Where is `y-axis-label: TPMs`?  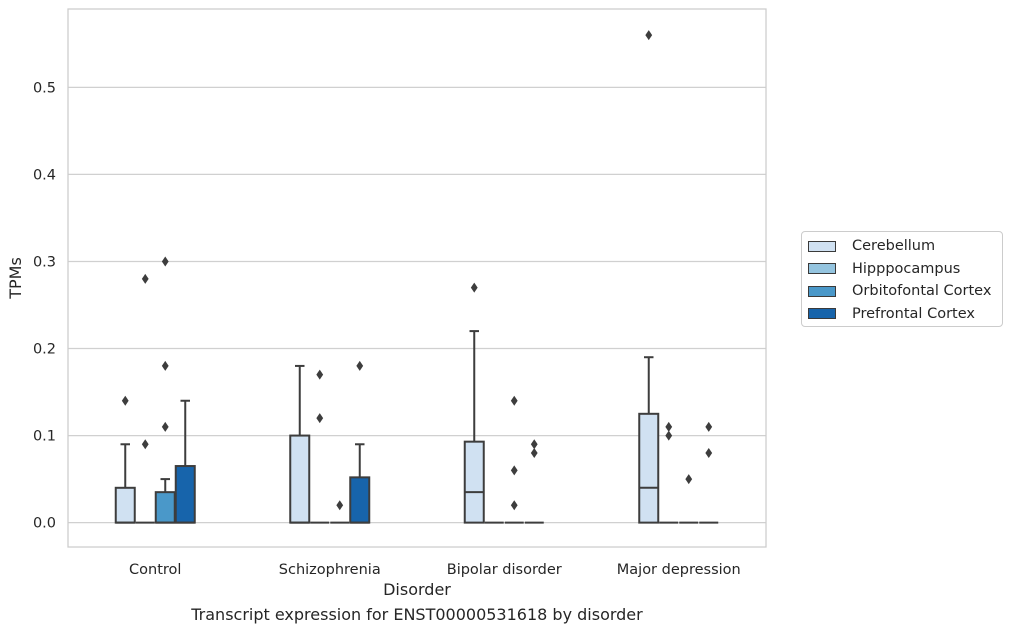 y-axis-label: TPMs is located at coordinates (15, 278).